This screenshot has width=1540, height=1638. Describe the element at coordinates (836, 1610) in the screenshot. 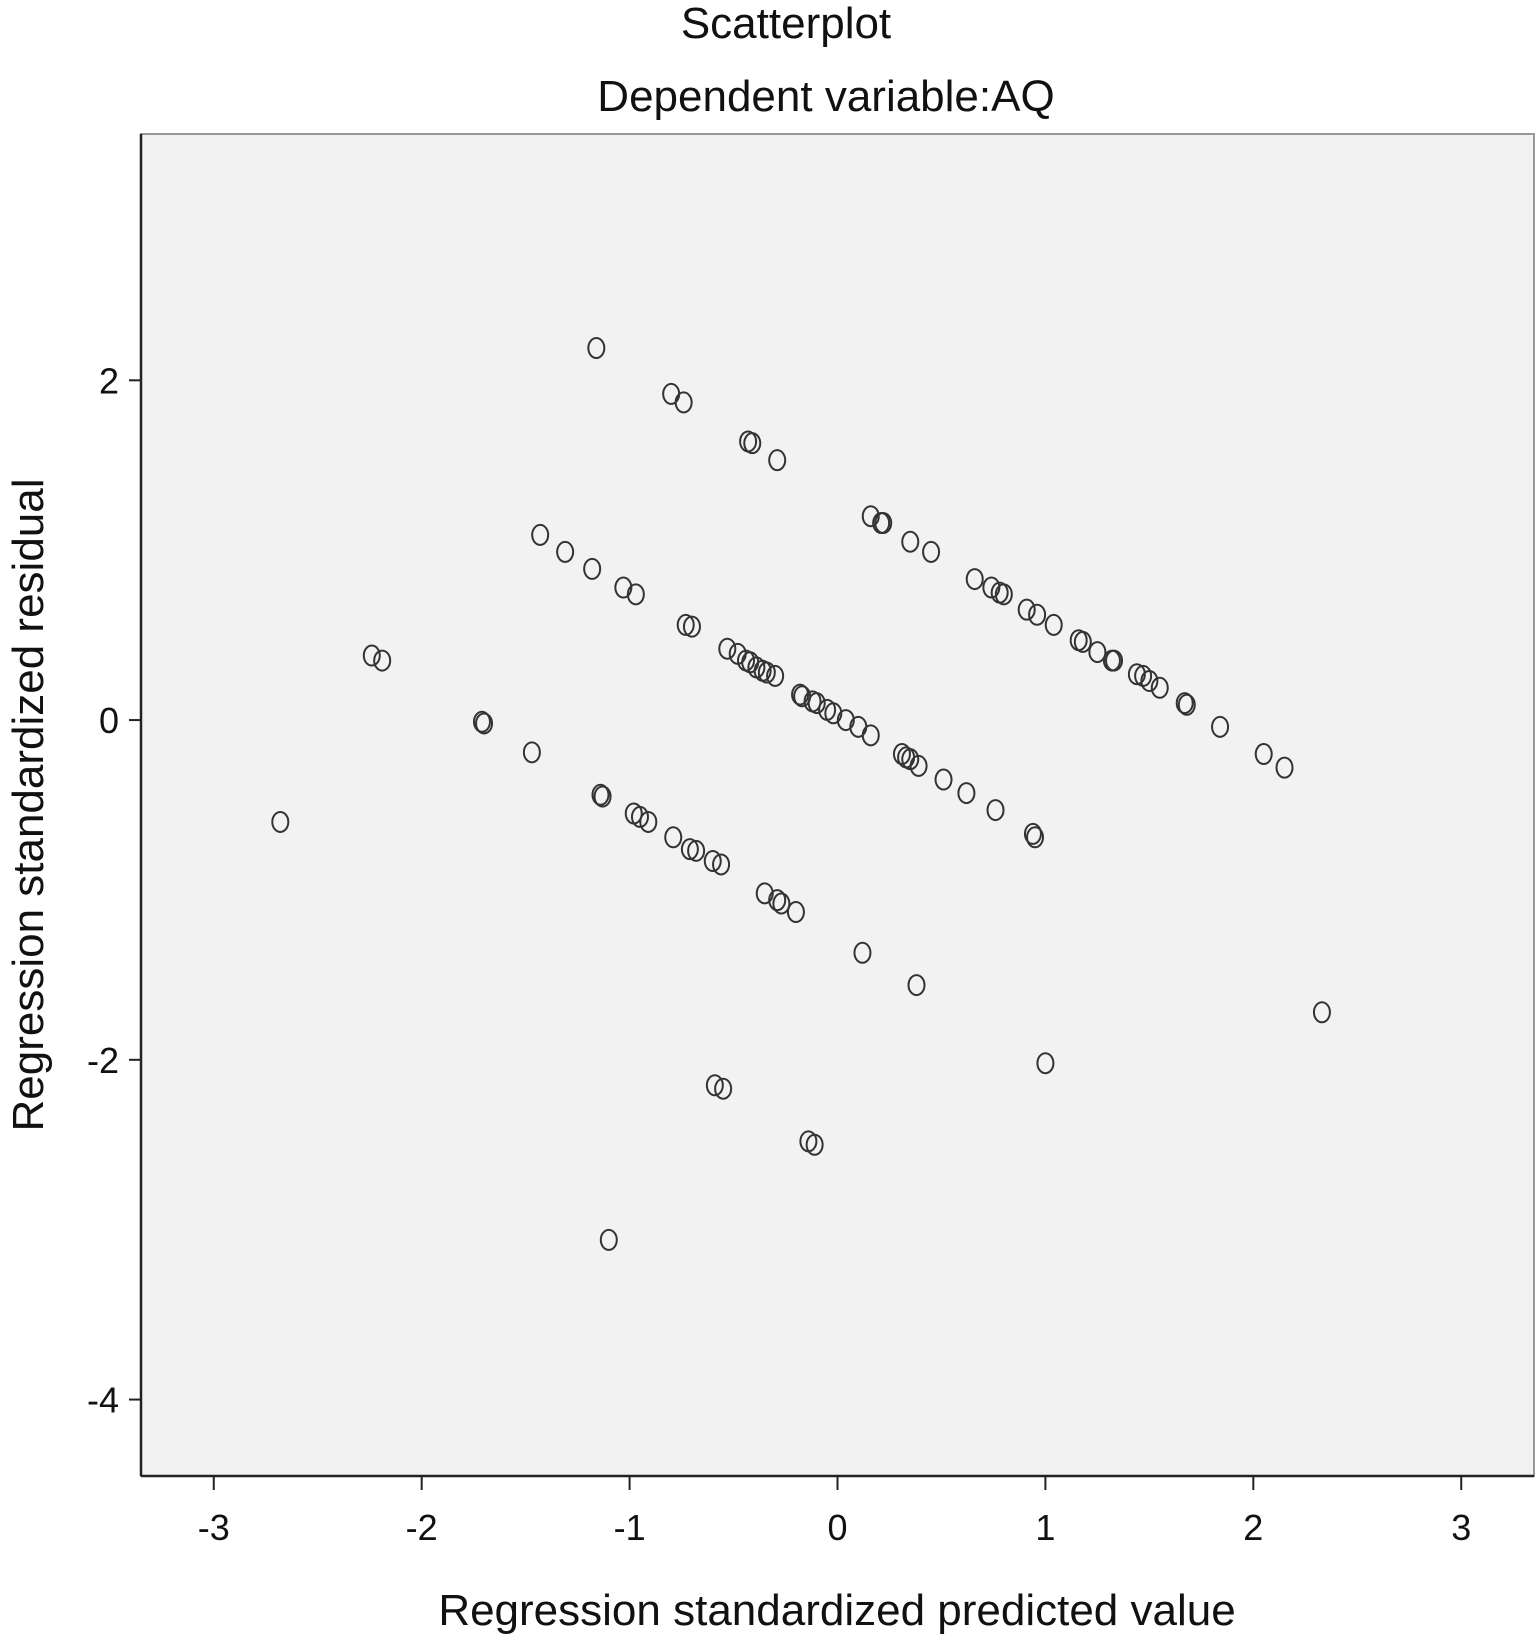

I see `x-axis-label: Regression standardized predicted value` at that location.